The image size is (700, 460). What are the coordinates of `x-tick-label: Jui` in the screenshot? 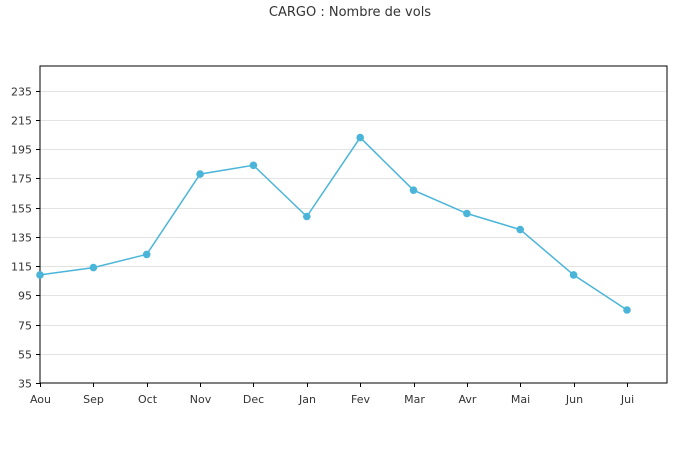 It's located at (627, 399).